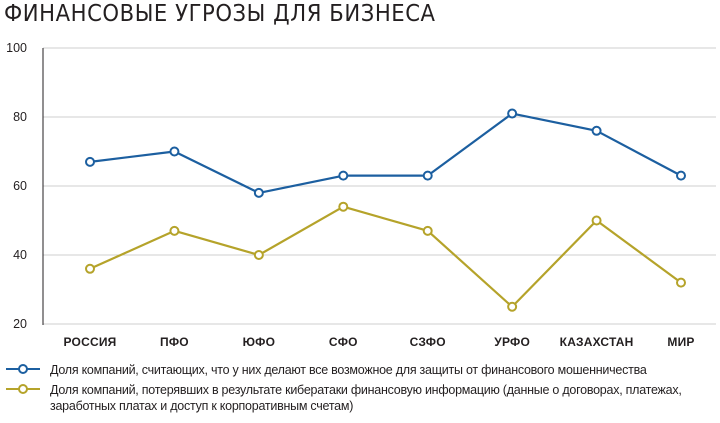  What do you see at coordinates (428, 342) in the screenshot?
I see `x-tick-label: СЗФО` at bounding box center [428, 342].